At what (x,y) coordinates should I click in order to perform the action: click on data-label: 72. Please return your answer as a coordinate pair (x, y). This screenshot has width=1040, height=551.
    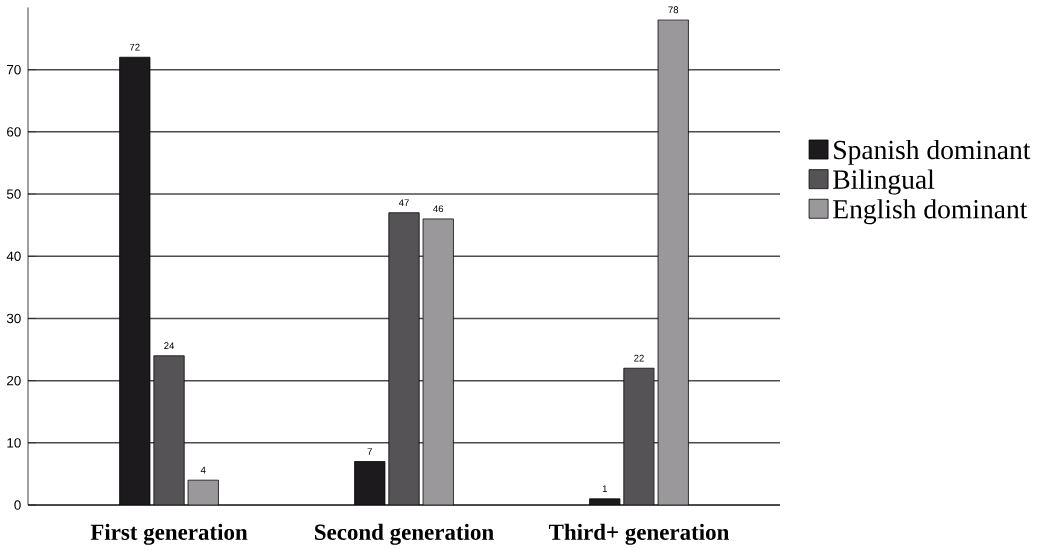
    Looking at the image, I should click on (134, 47).